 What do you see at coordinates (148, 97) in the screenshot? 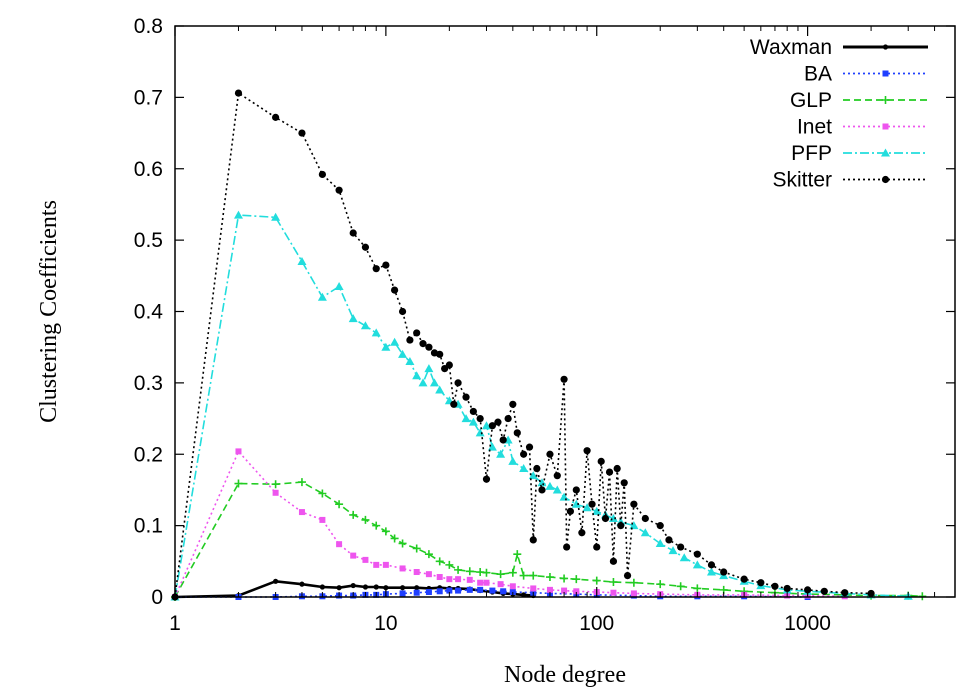
I see `y-tick-label: 0.7` at bounding box center [148, 97].